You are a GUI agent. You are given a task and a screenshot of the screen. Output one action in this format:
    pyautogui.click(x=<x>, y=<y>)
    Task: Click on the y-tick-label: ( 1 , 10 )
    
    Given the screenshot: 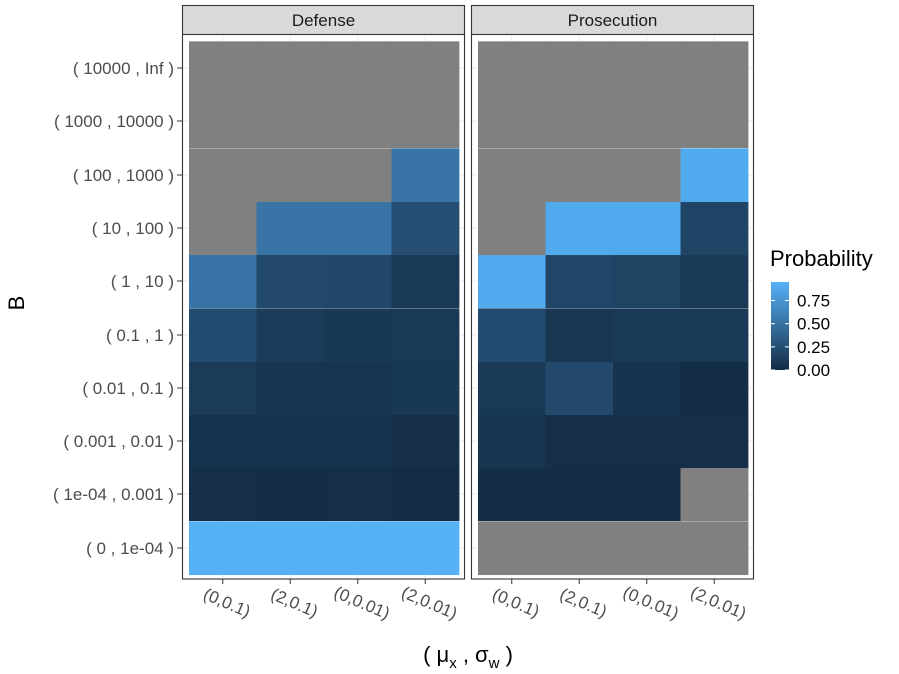 What is the action you would take?
    pyautogui.click(x=142, y=281)
    